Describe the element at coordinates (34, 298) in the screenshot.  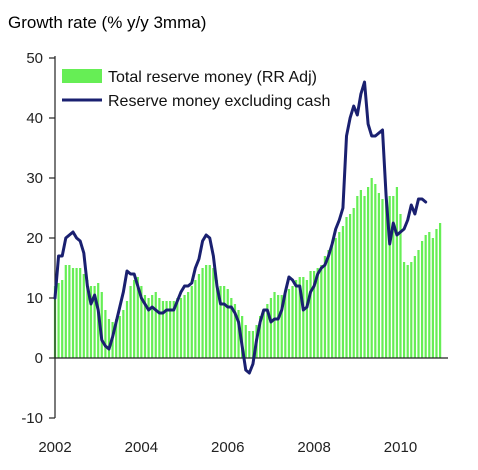
I see `y-tick-label: 10` at that location.